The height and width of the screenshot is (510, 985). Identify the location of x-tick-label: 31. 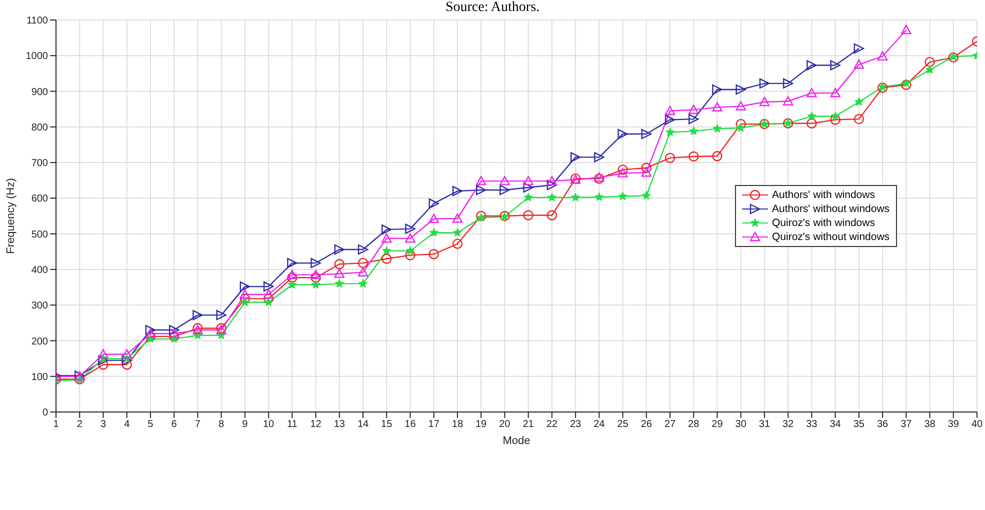
(764, 424).